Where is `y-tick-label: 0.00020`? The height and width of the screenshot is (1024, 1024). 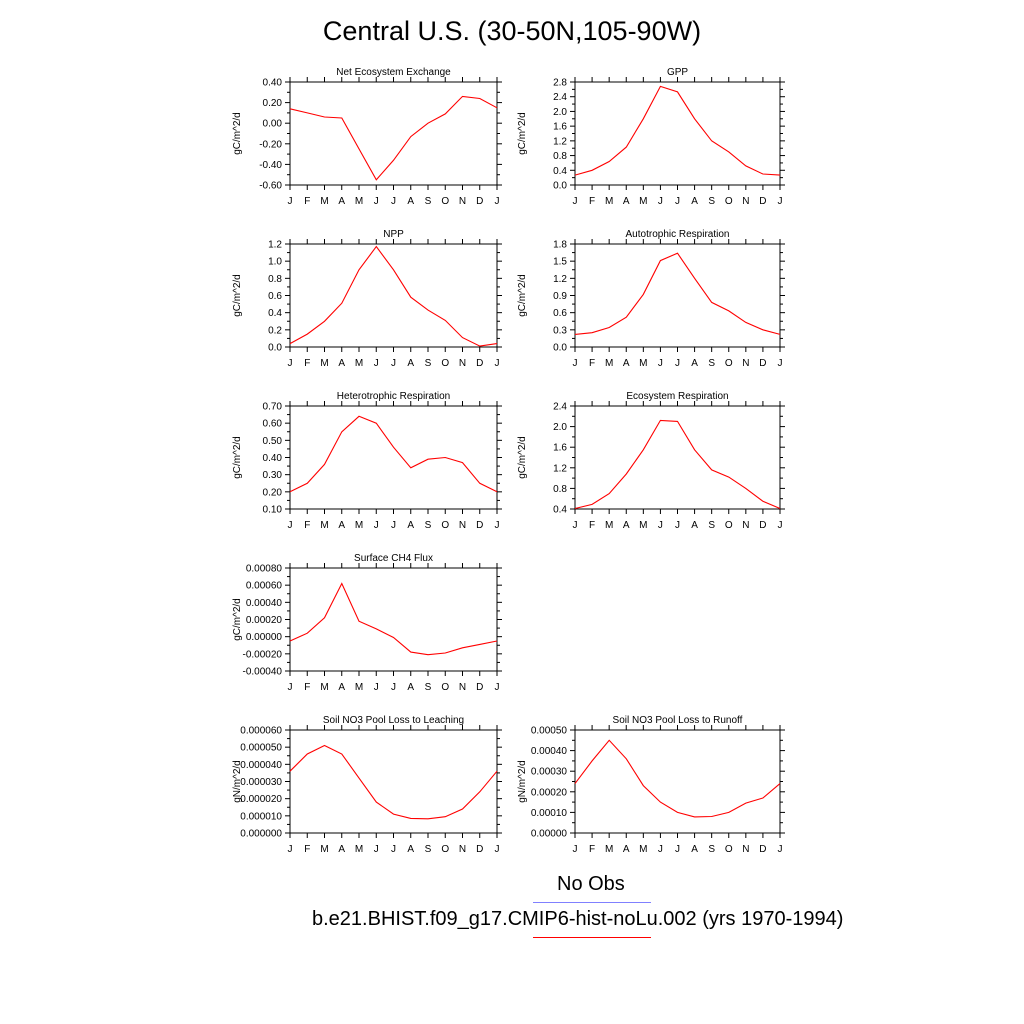
y-tick-label: 0.00020 is located at coordinates (264, 620).